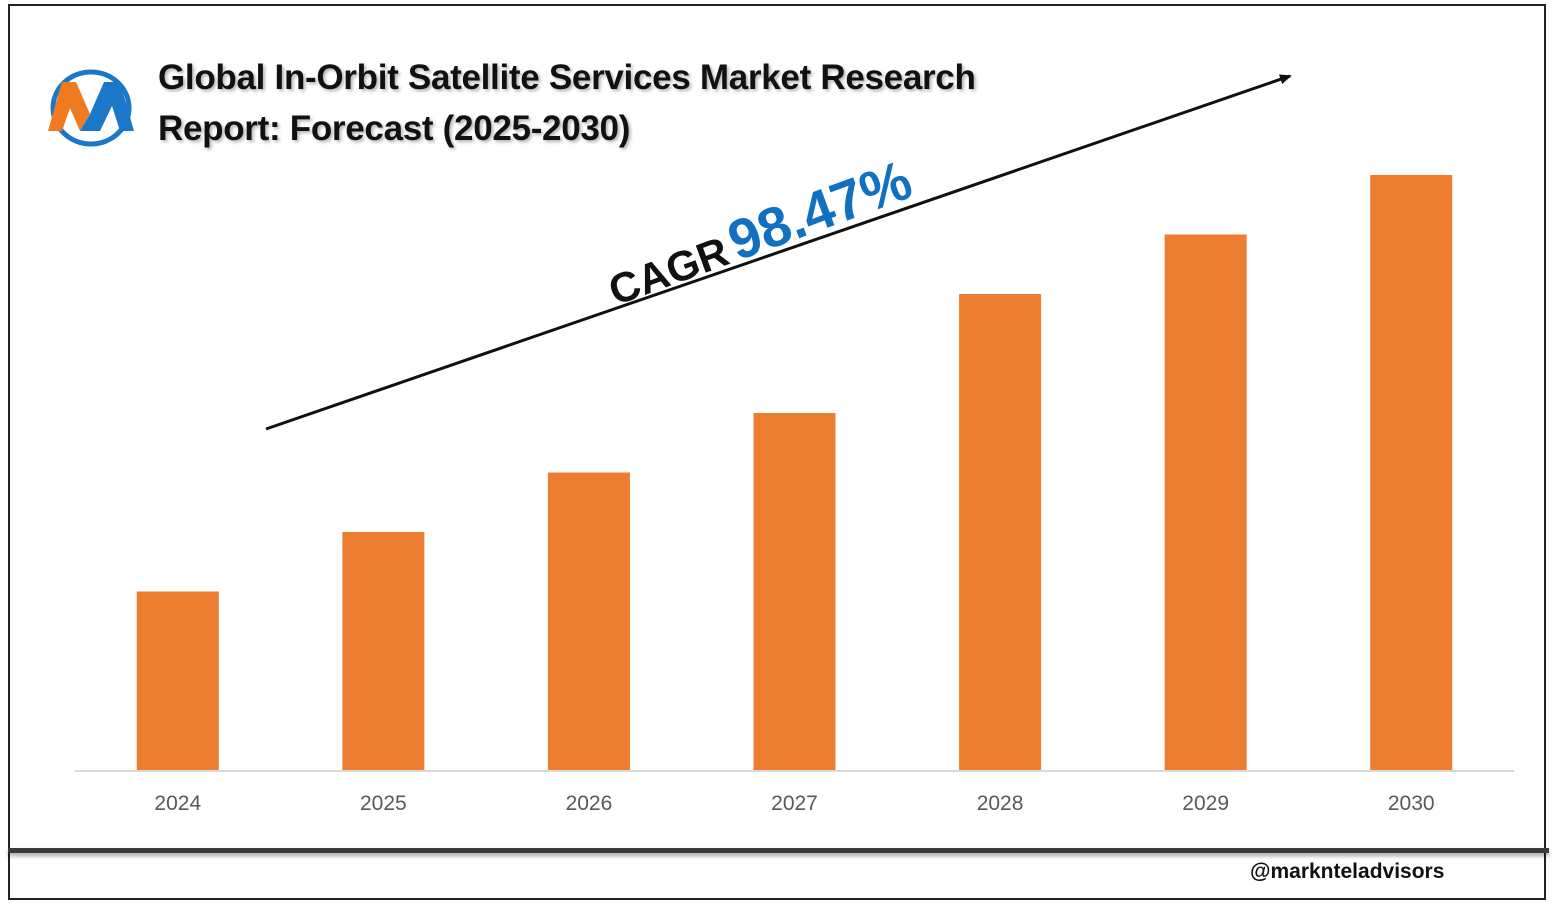 This screenshot has width=1557, height=905. What do you see at coordinates (589, 803) in the screenshot?
I see `x-tick-label-2026: 2026` at bounding box center [589, 803].